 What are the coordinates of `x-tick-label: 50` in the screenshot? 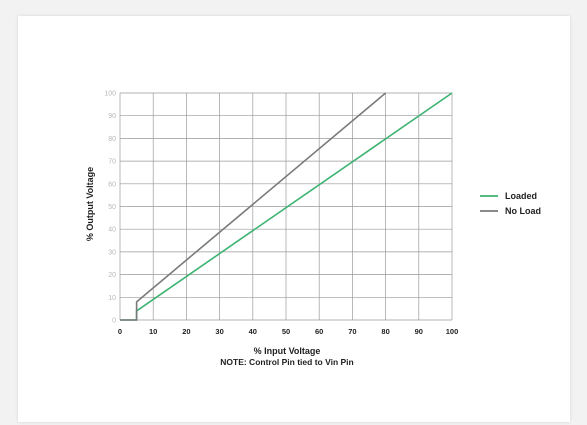 It's located at (286, 331).